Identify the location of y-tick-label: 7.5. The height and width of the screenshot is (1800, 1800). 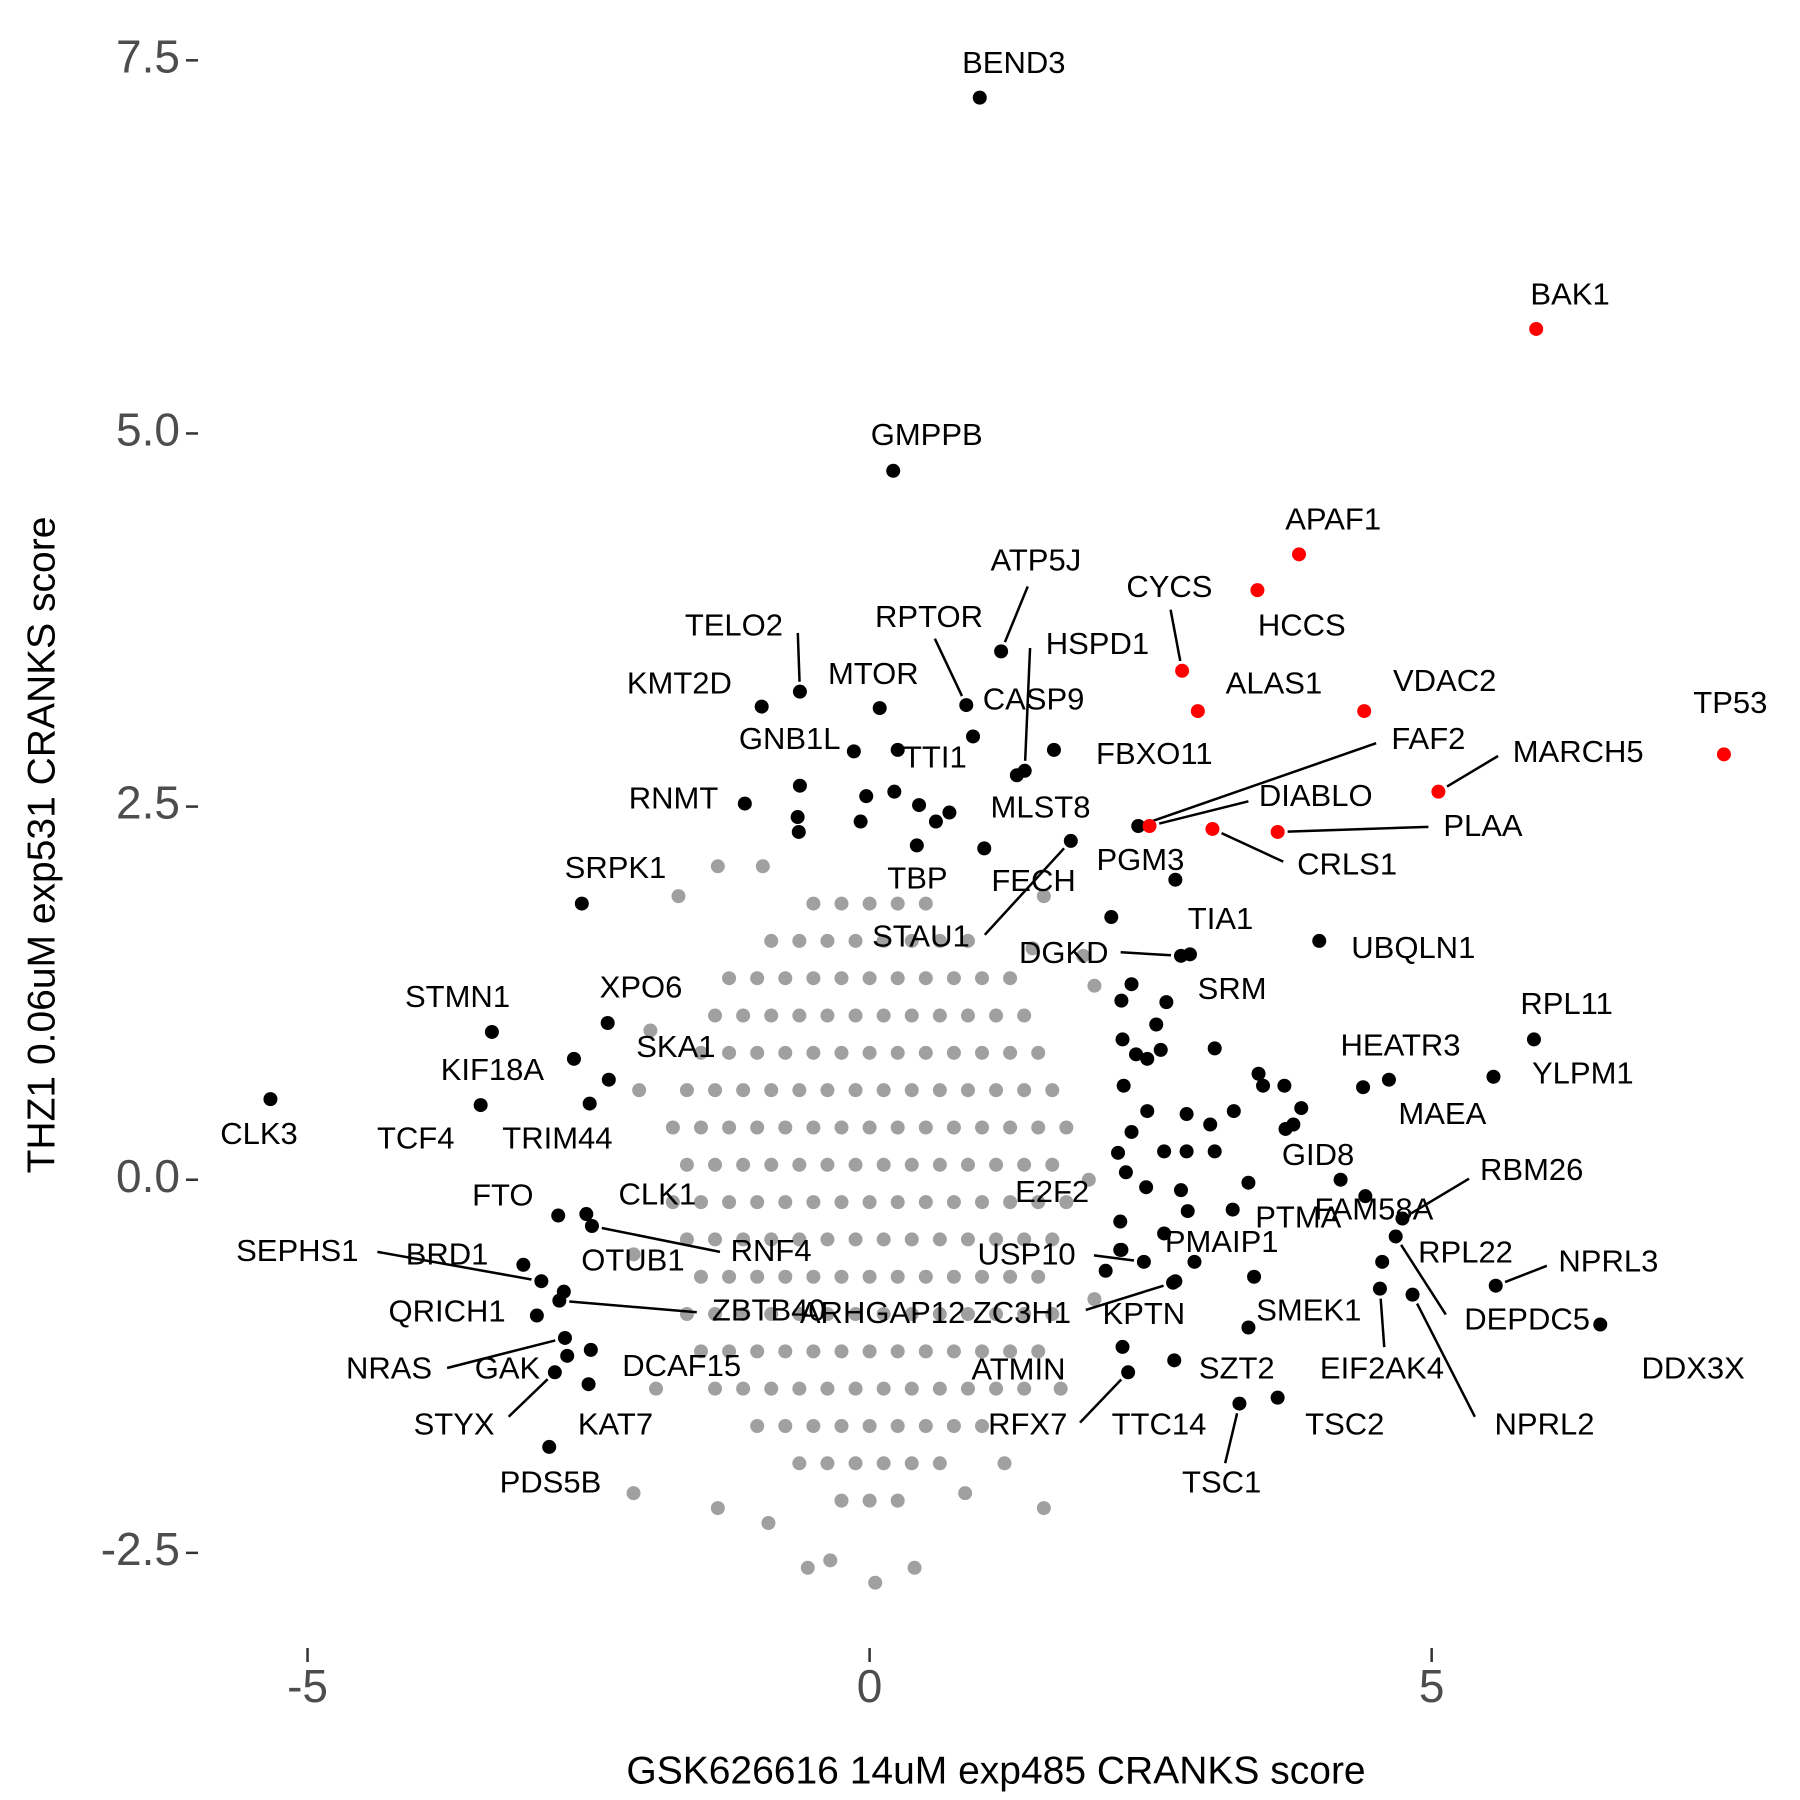
(148, 56).